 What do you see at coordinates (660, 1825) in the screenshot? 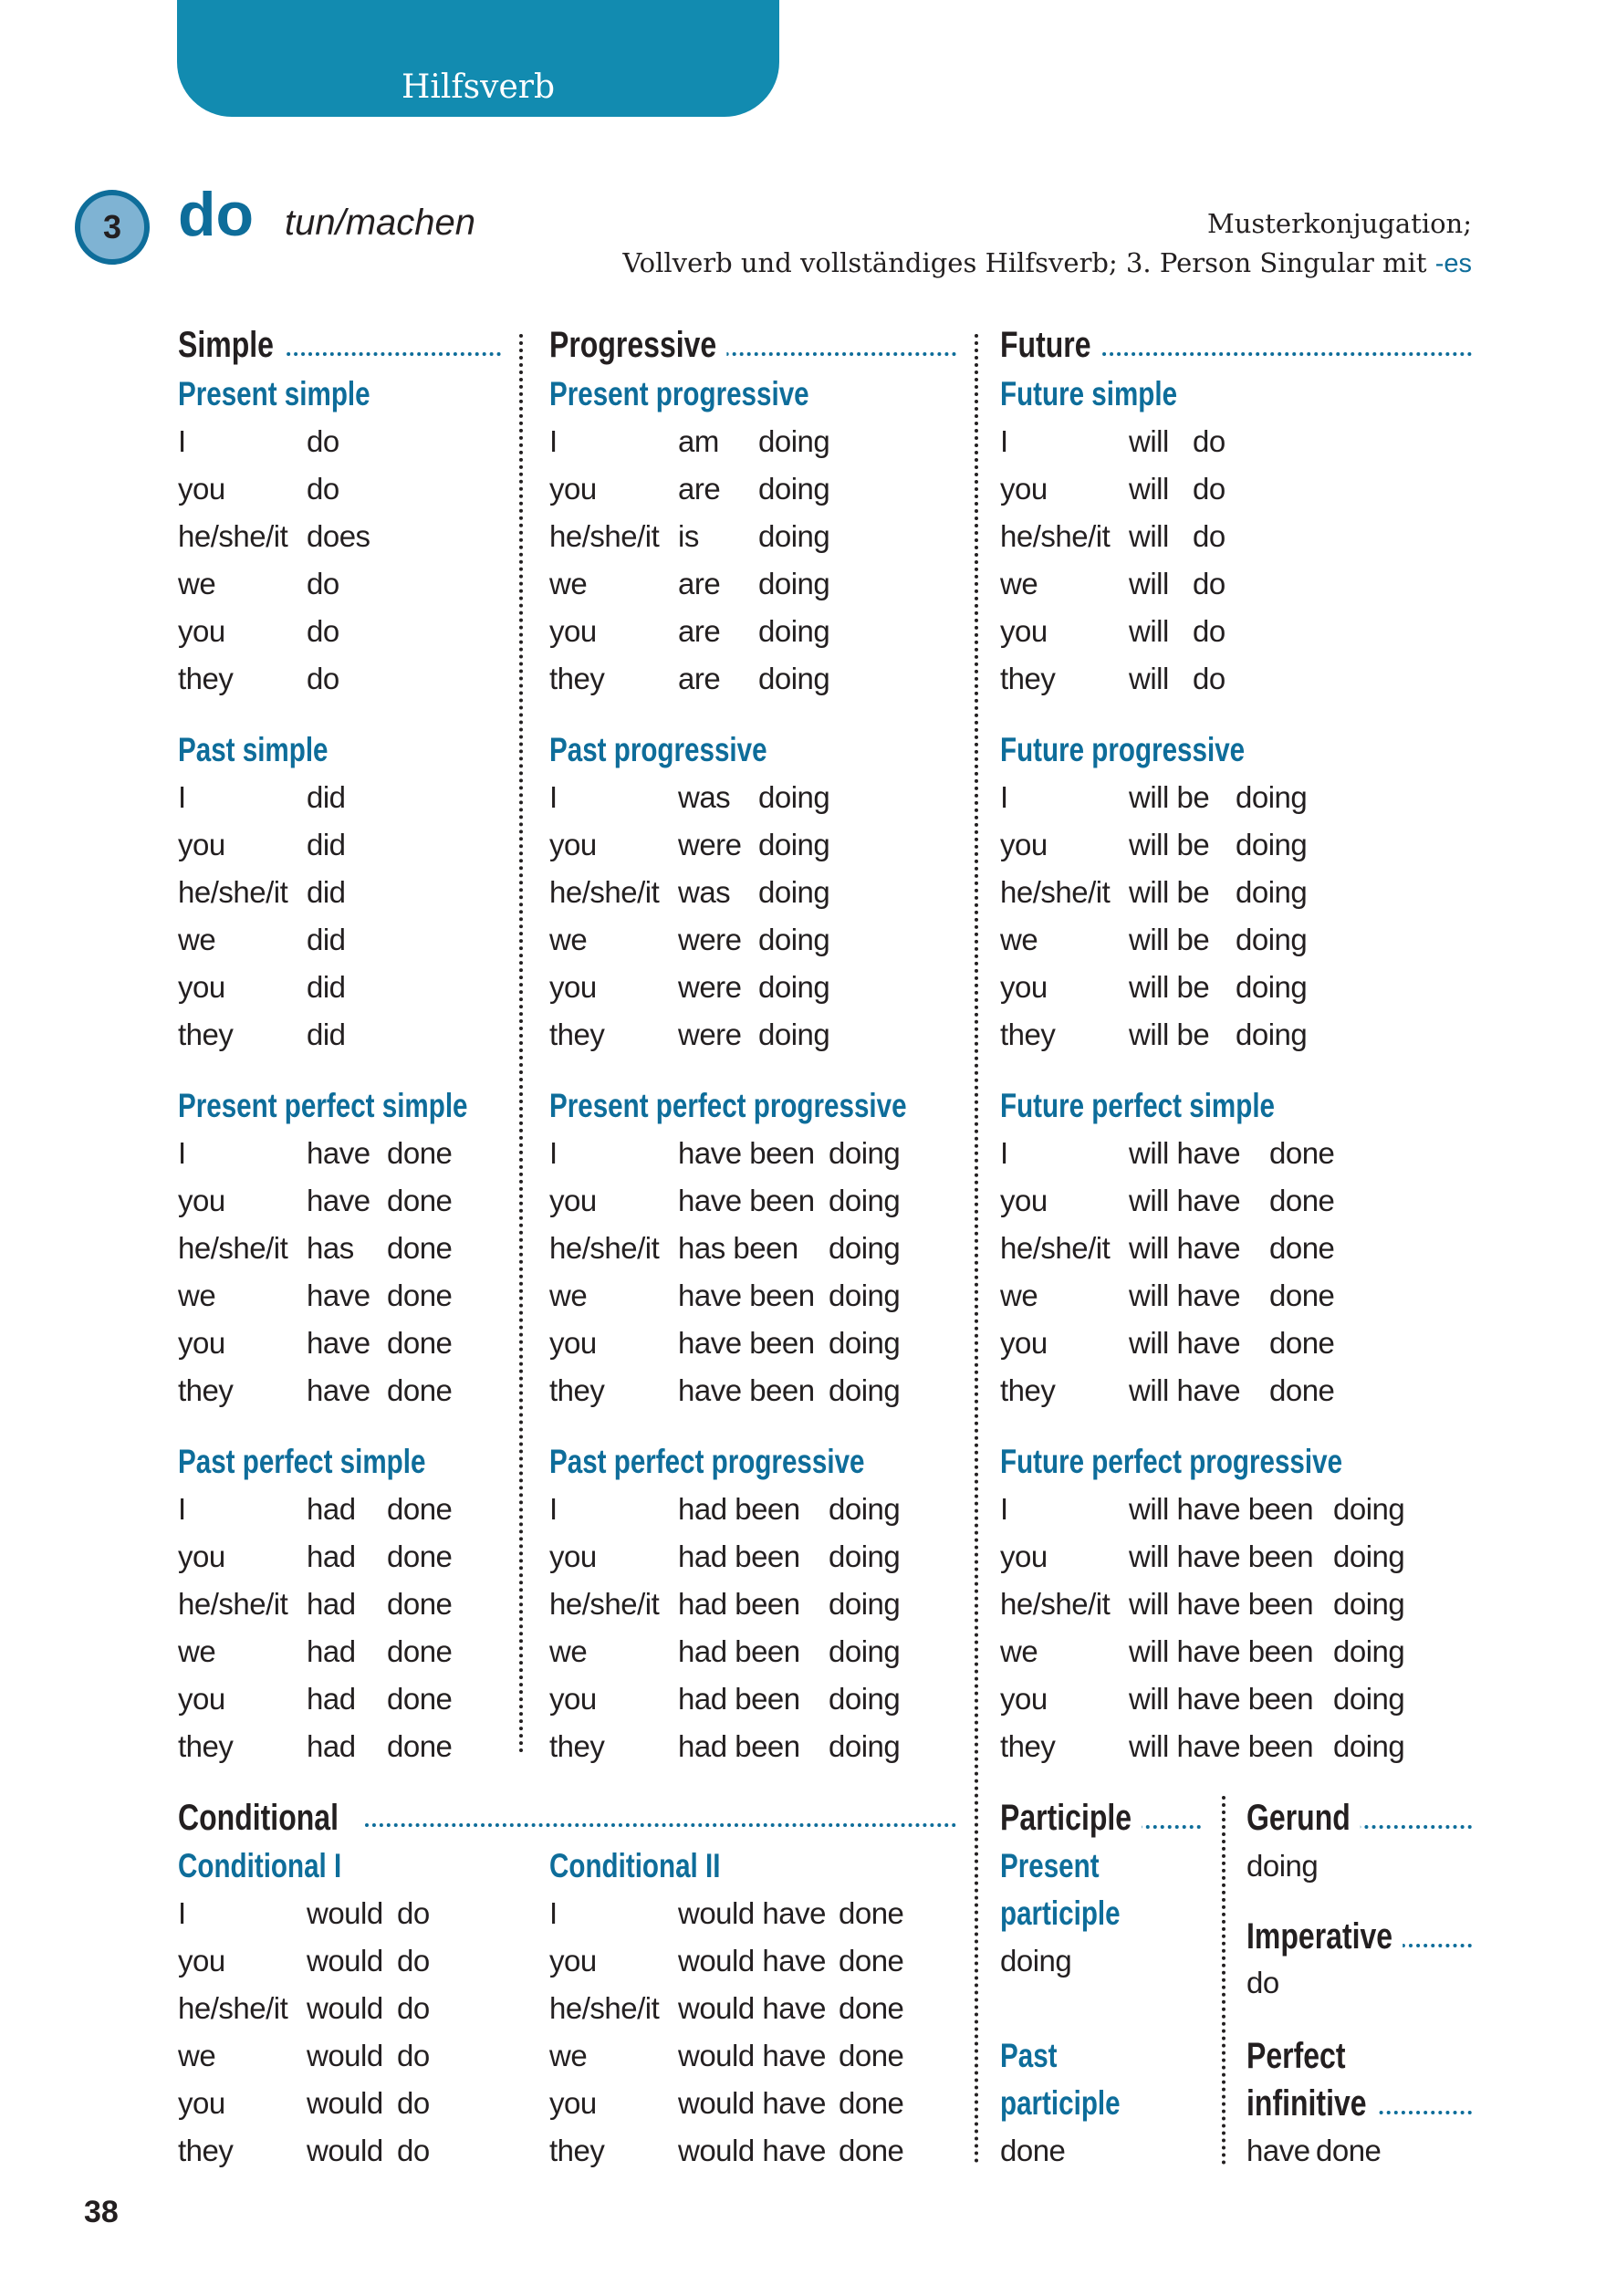
I see `dotted-leader` at bounding box center [660, 1825].